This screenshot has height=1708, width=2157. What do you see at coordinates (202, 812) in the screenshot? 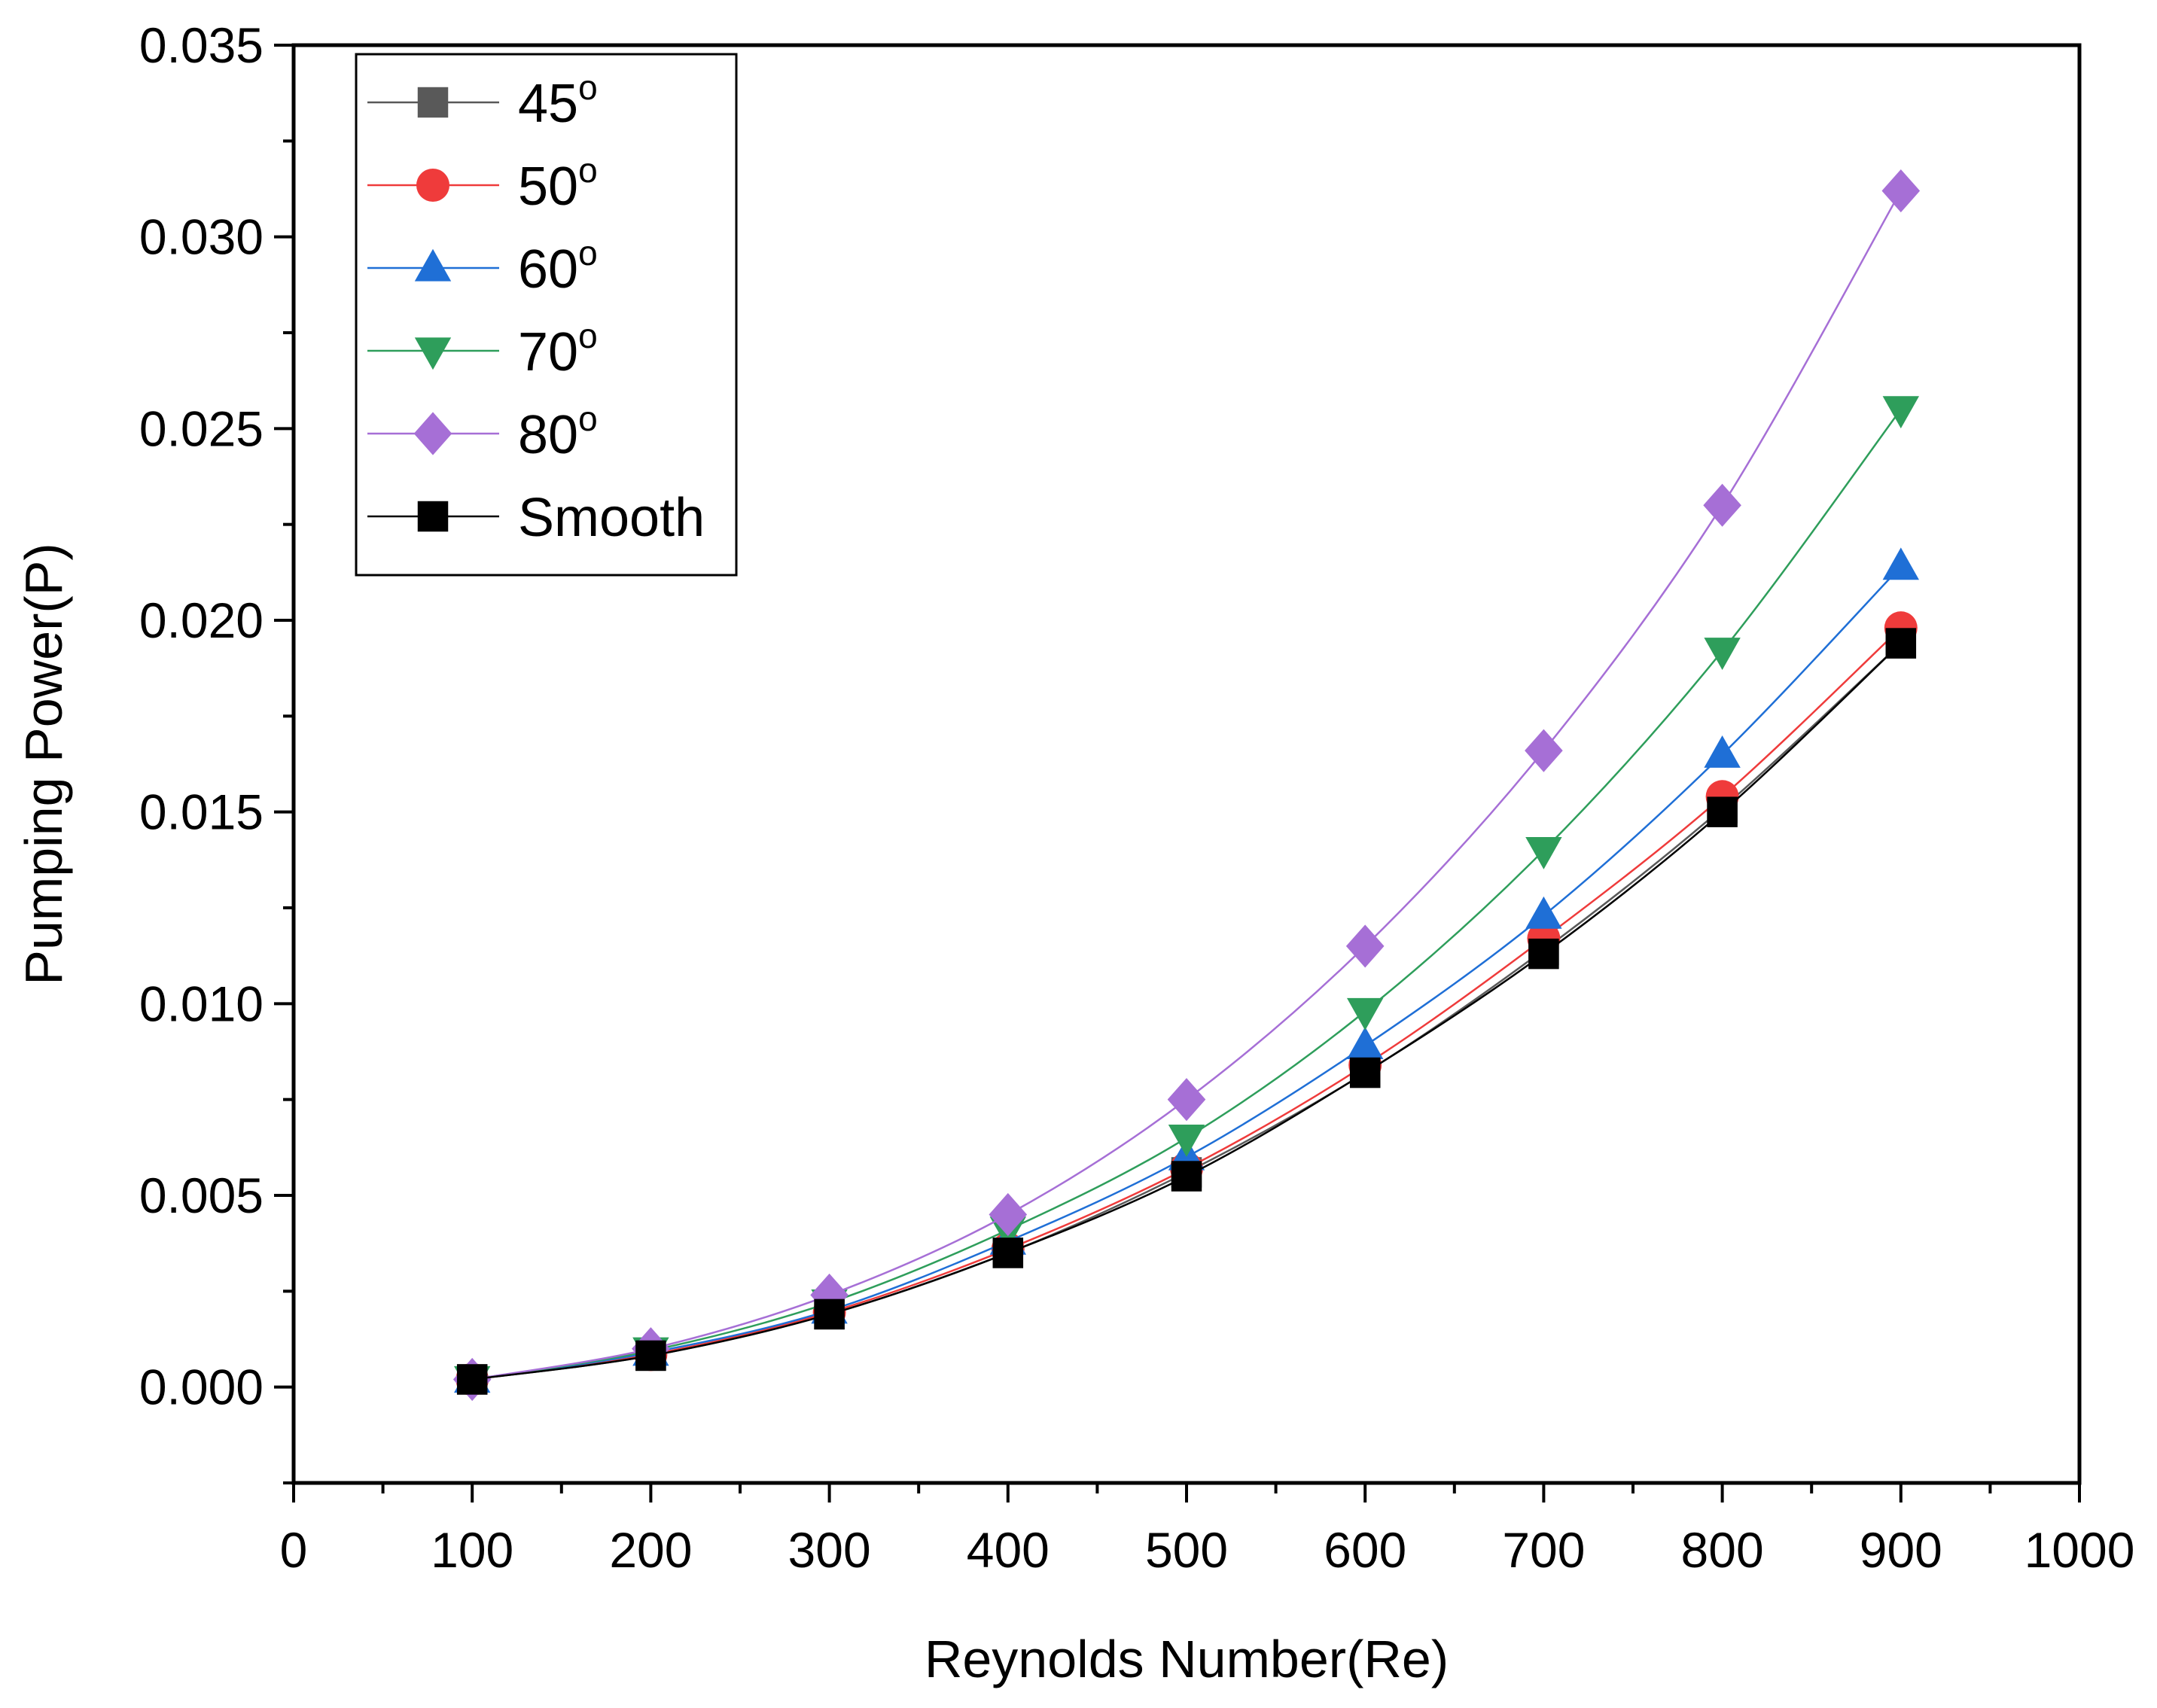
I see `y-tick-label: 0.015` at bounding box center [202, 812].